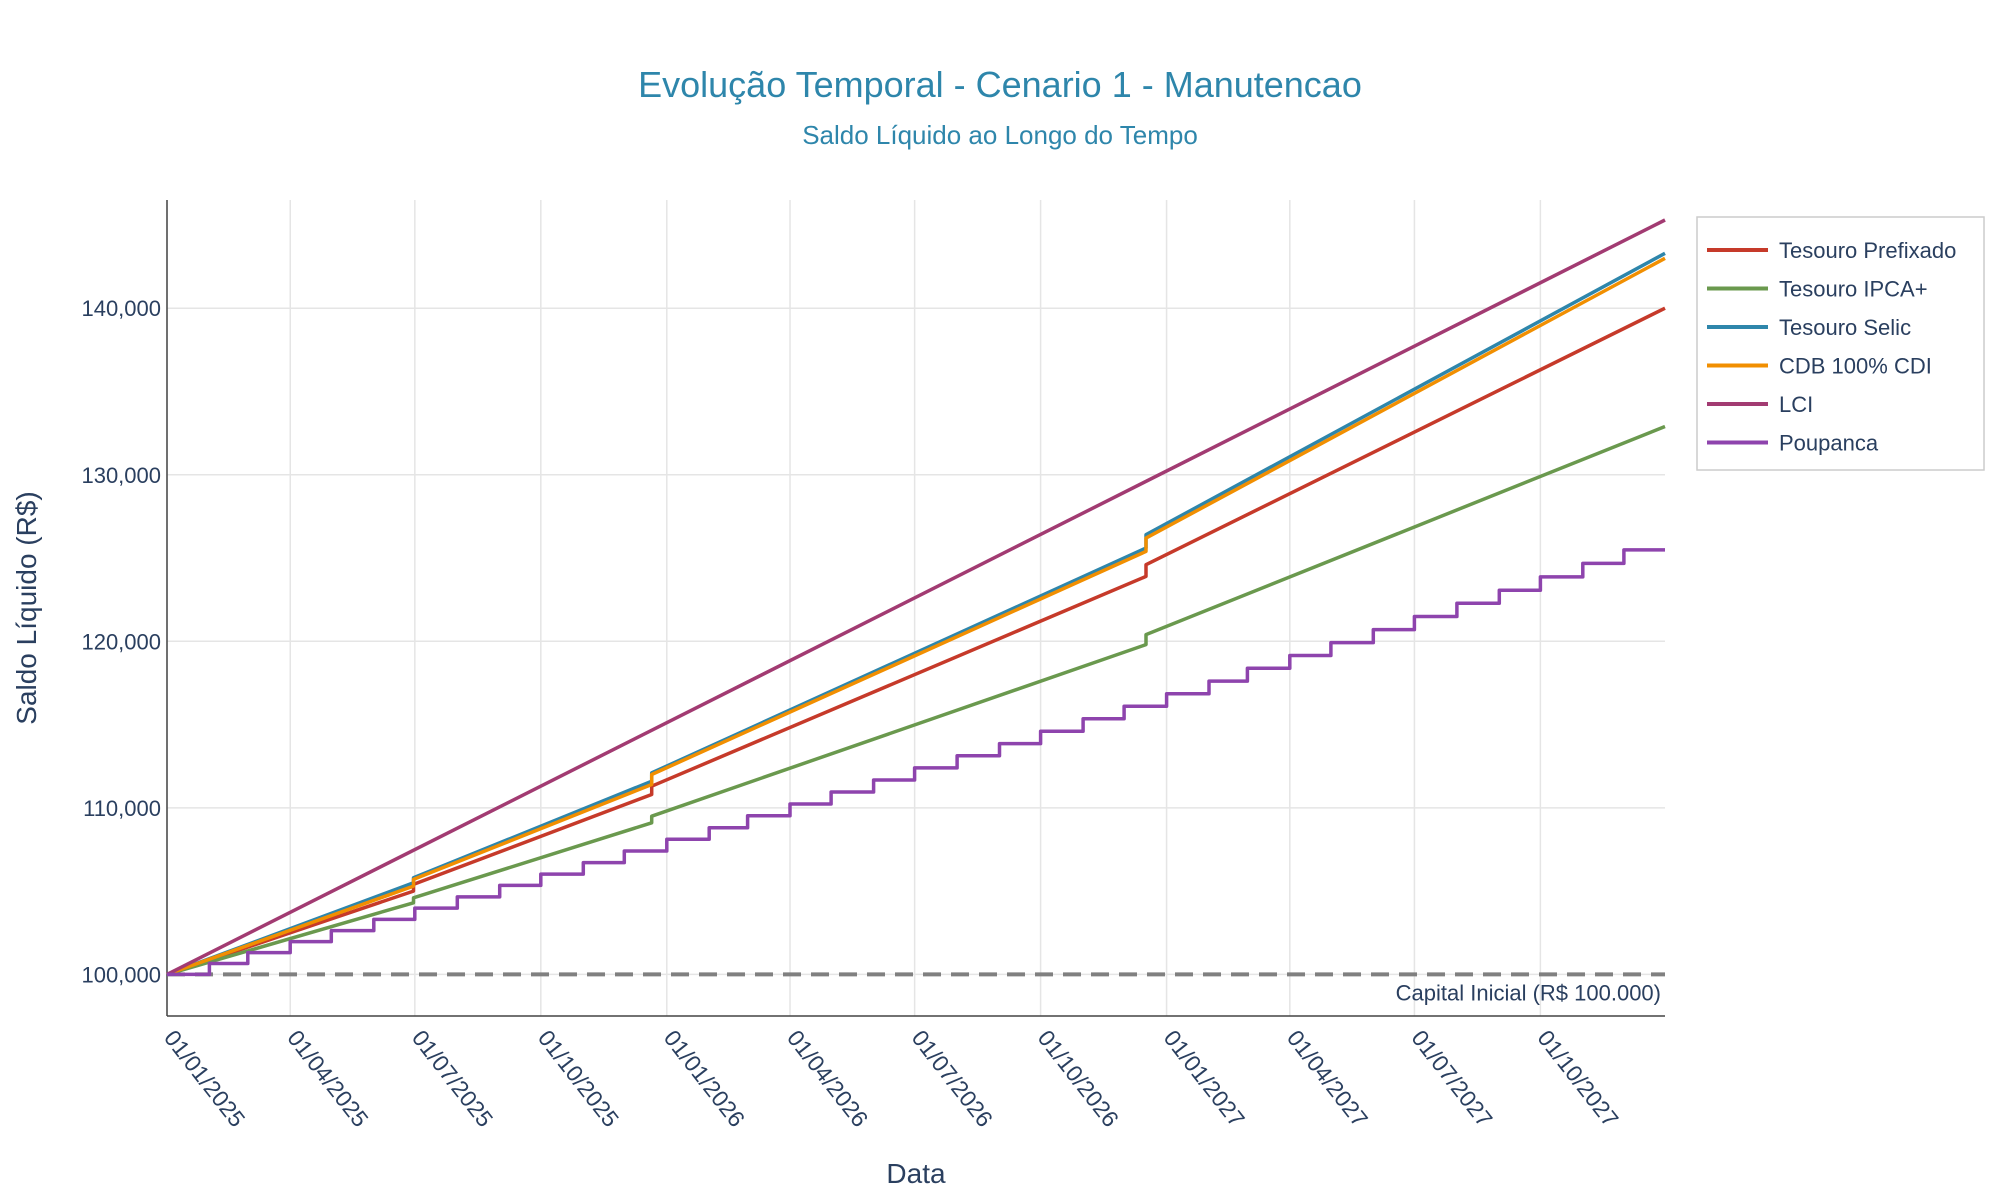  What do you see at coordinates (1327, 1078) in the screenshot?
I see `x-tick-label: 01/04/2027` at bounding box center [1327, 1078].